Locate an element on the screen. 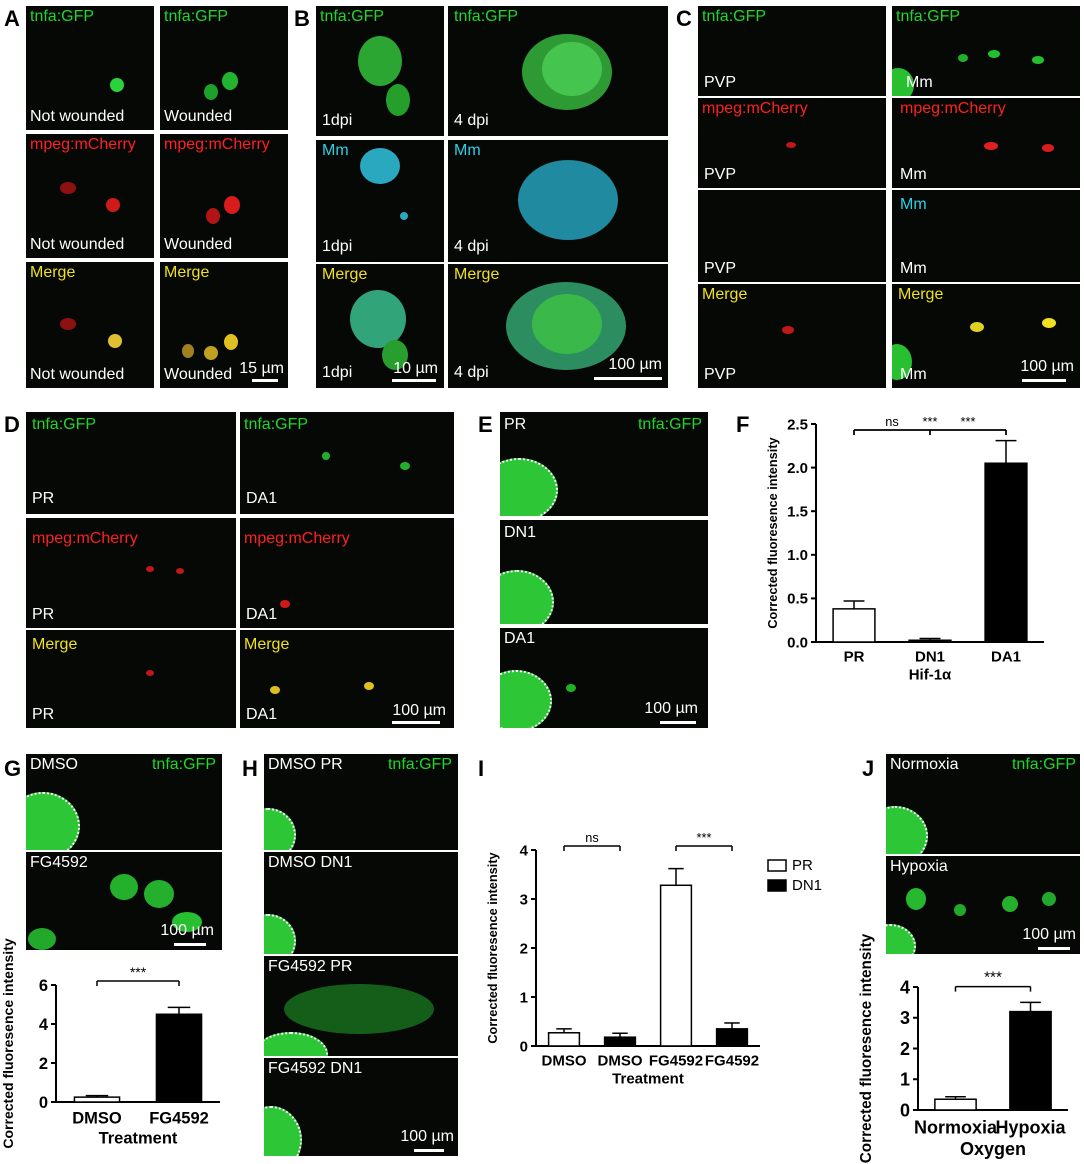 This screenshot has height=1164, width=1084. x-tick-label: PR is located at coordinates (854, 657).